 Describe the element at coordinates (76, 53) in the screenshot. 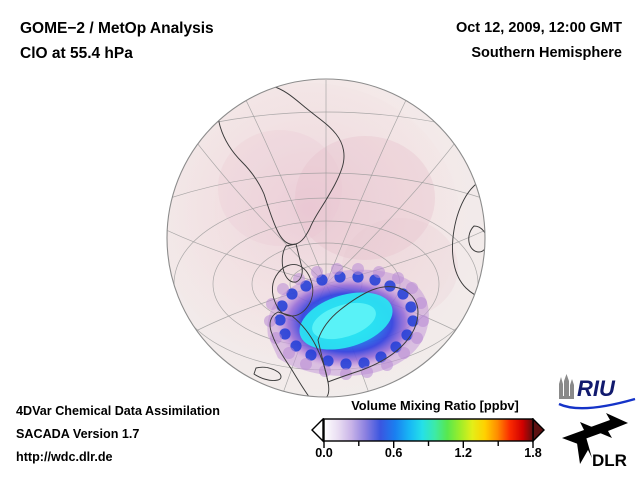

I see `title-line-2: ClO at 55.4 hPa` at that location.